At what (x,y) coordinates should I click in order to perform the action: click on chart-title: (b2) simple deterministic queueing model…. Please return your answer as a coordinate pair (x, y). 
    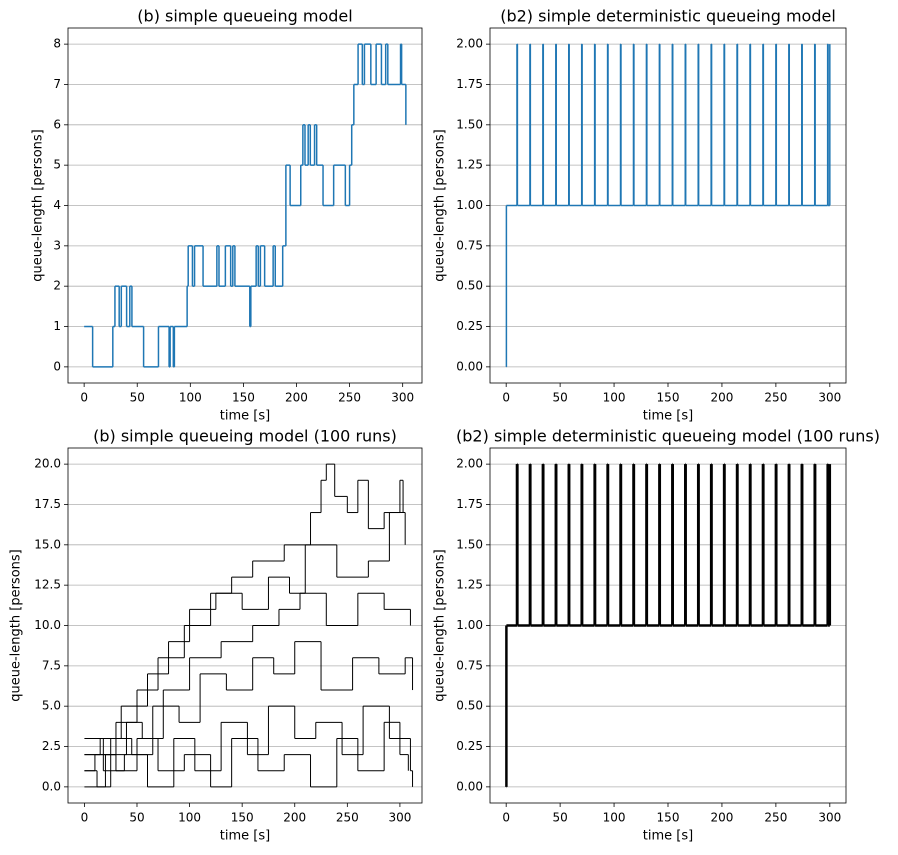
    Looking at the image, I should click on (668, 436).